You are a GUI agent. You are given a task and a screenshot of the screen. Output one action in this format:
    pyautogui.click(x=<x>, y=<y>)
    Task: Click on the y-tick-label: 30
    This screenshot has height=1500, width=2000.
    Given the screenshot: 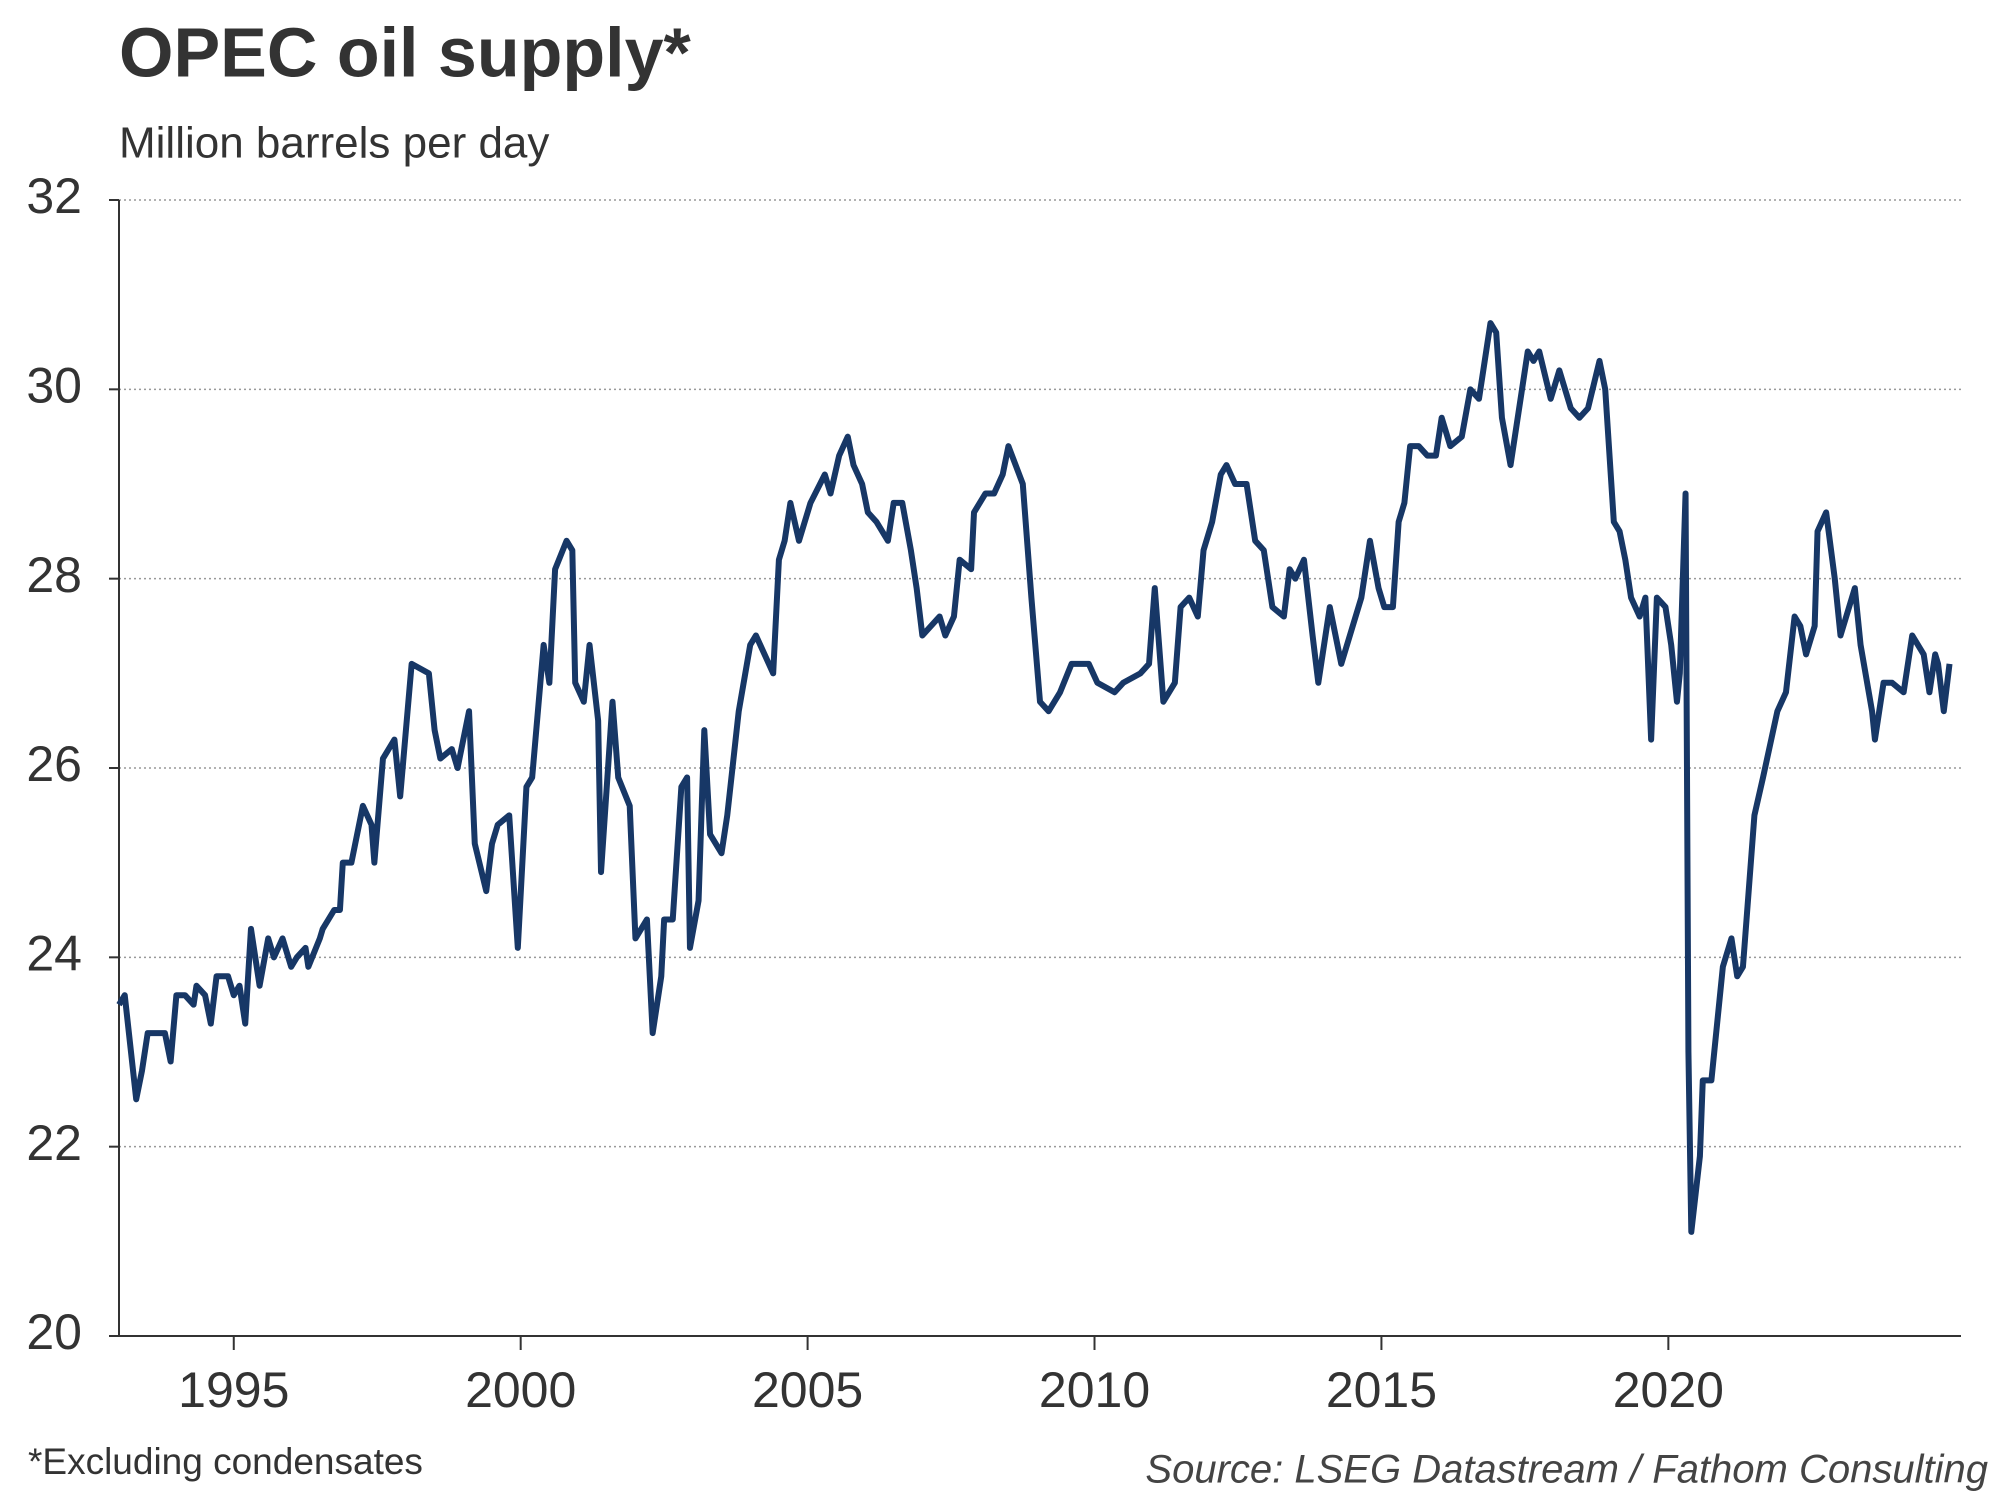 What is the action you would take?
    pyautogui.click(x=54, y=386)
    